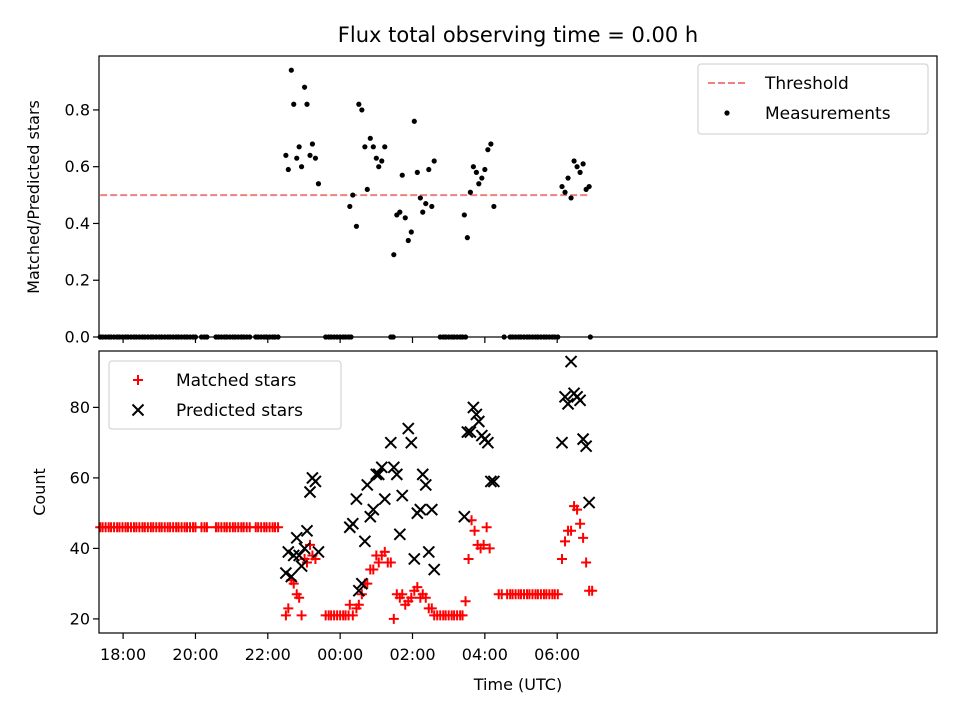 The height and width of the screenshot is (720, 960). Describe the element at coordinates (80, 548) in the screenshot. I see `bottom-y-tick-label: 40` at that location.